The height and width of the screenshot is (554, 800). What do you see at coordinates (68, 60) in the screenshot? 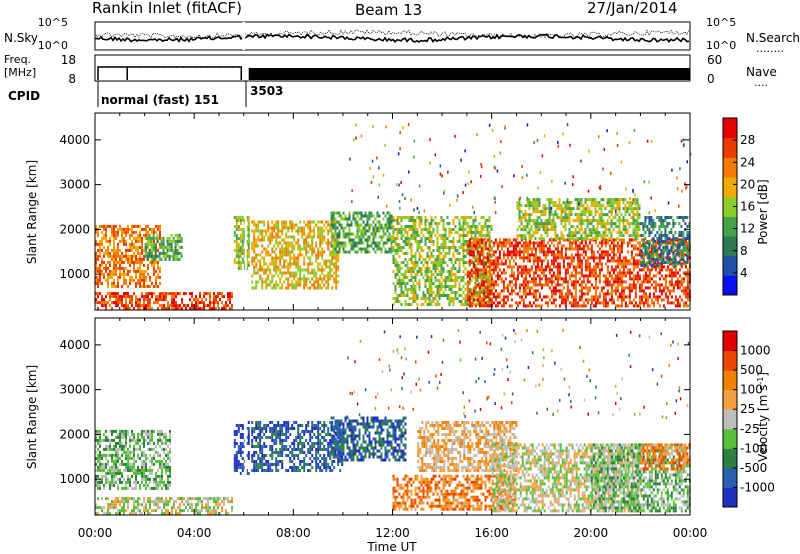
I see `freq-y-tick-top: 18` at bounding box center [68, 60].